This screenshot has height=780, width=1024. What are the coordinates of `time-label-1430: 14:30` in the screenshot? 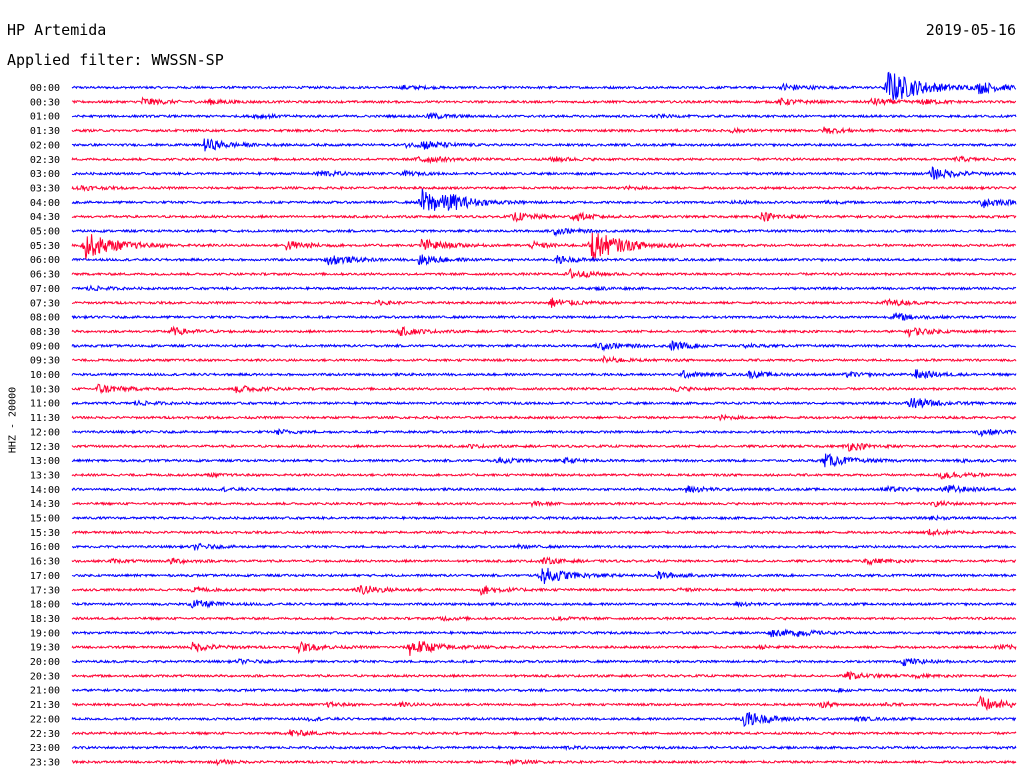 It's located at (45, 504).